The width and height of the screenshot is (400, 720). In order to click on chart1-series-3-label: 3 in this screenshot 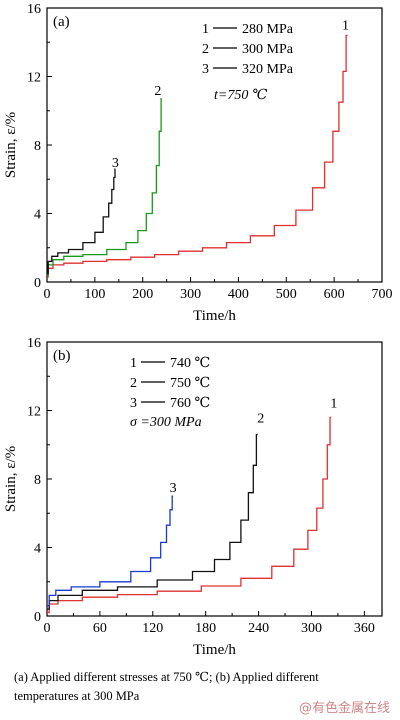, I will do `click(173, 488)`.